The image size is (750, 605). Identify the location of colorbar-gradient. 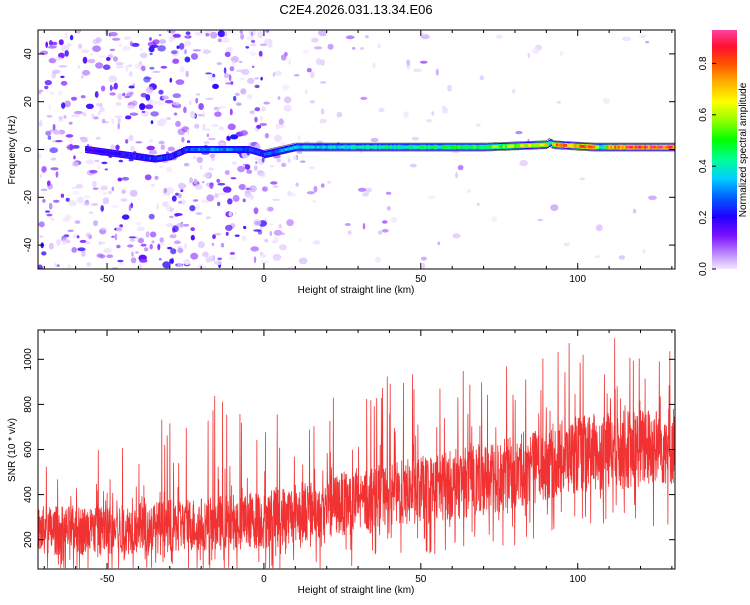
(724, 149).